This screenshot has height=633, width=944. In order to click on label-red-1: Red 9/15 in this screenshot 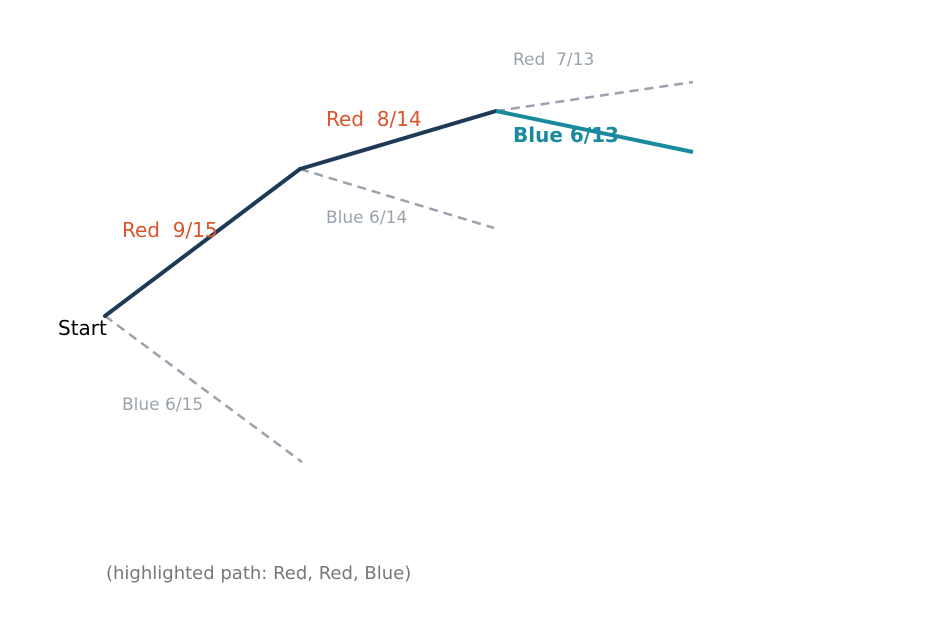, I will do `click(170, 230)`.